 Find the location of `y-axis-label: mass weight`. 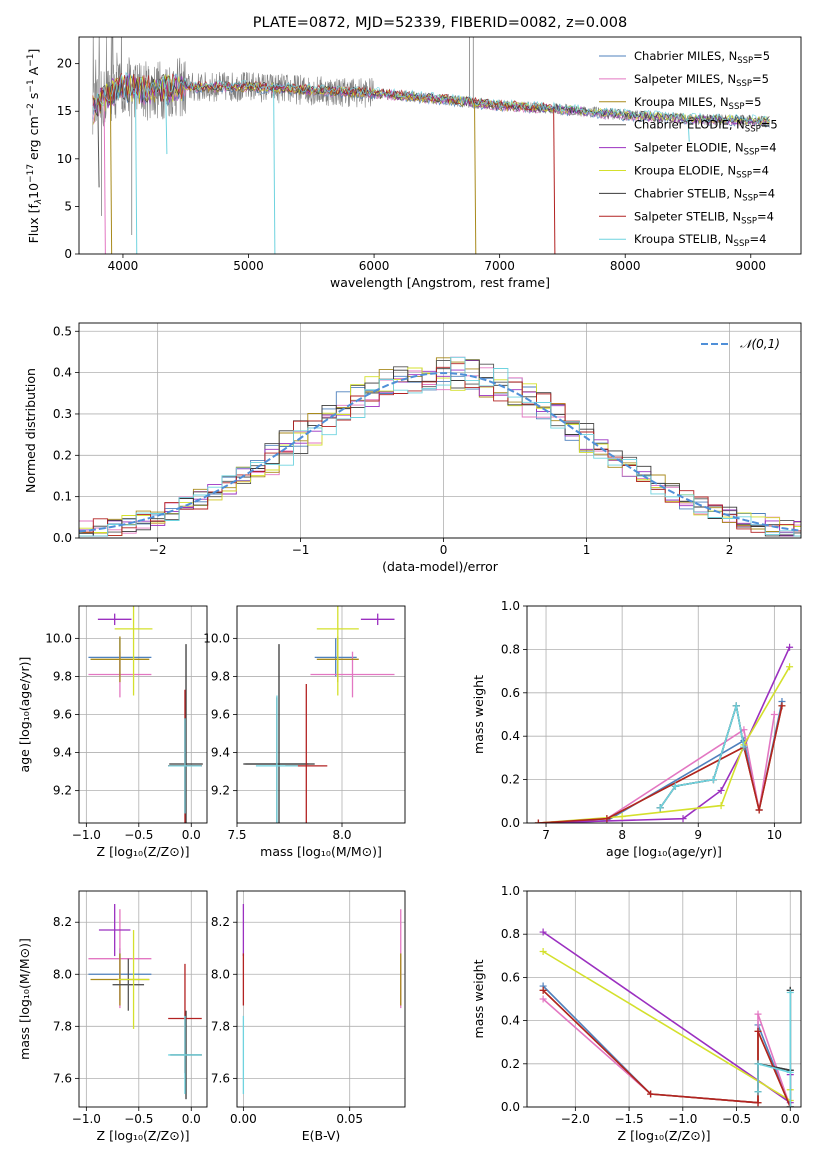

y-axis-label: mass weight is located at coordinates (478, 998).